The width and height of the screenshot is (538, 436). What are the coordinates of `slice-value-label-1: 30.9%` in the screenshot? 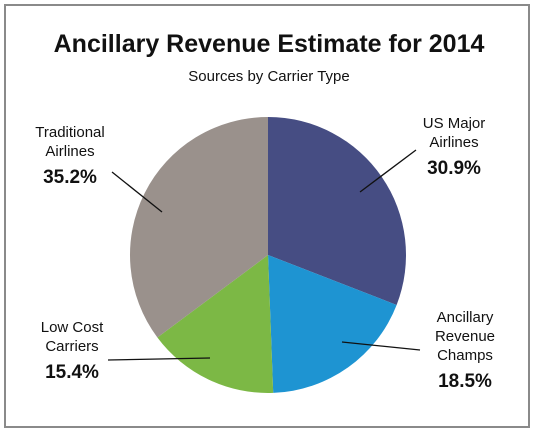 It's located at (454, 168).